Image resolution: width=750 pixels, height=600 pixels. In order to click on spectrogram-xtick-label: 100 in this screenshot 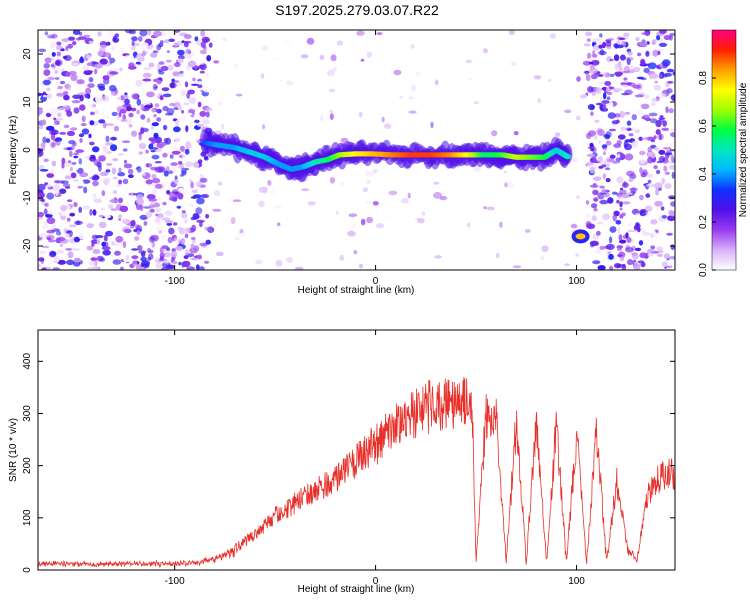, I will do `click(576, 281)`.